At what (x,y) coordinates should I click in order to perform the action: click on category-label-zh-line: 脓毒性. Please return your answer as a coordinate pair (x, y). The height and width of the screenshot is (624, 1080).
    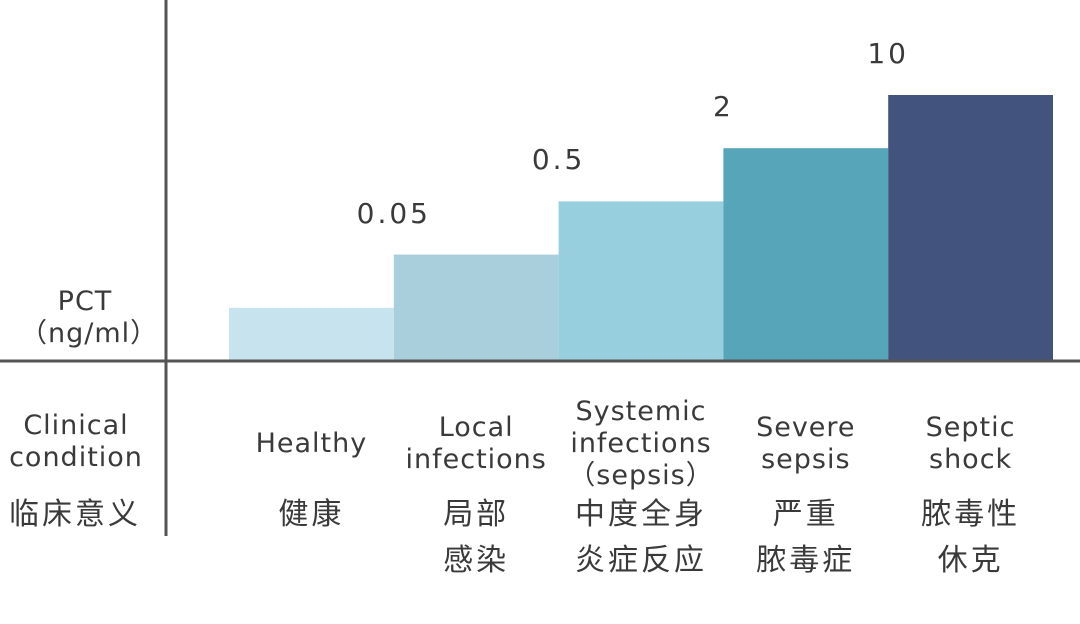
    Looking at the image, I should click on (971, 514).